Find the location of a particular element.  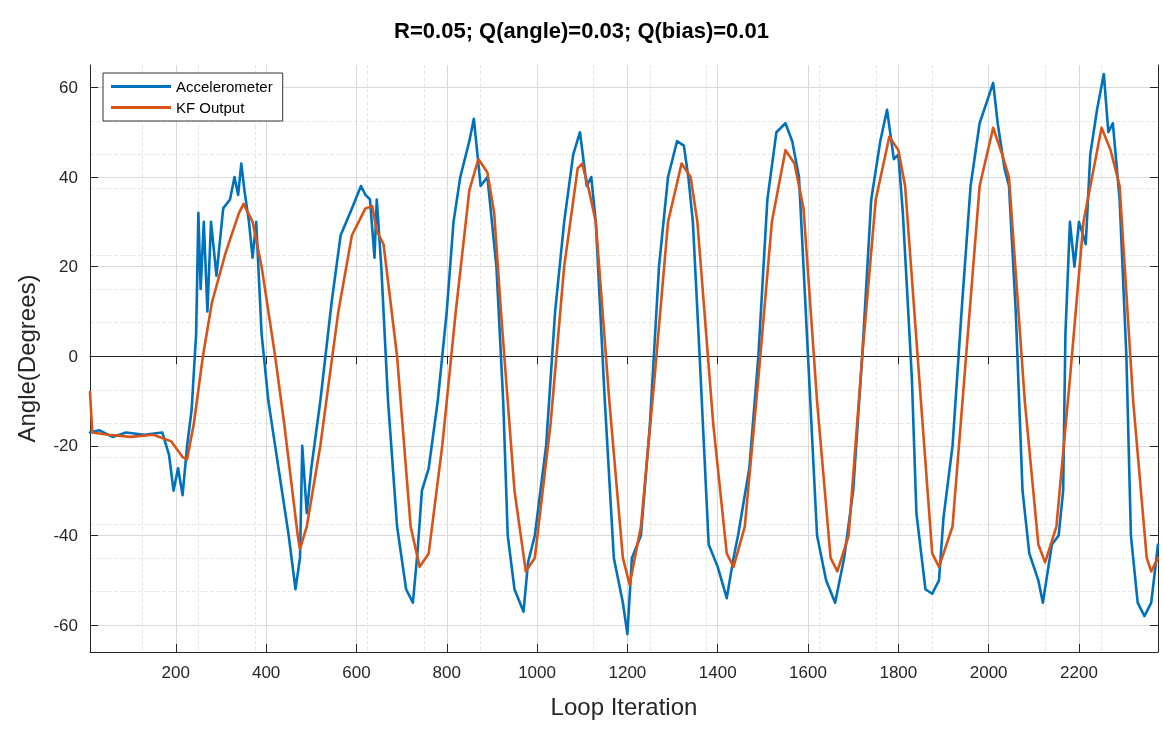

x-tick-label: 1400 is located at coordinates (717, 672).